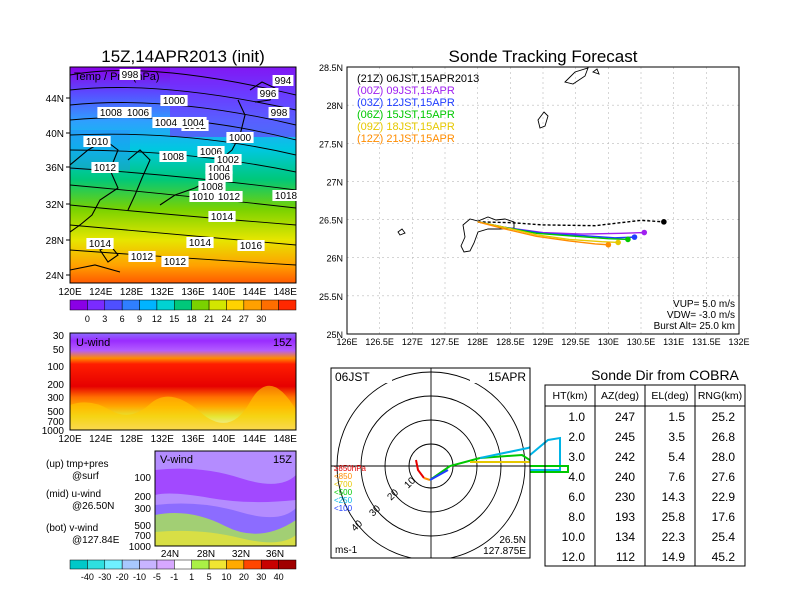 This screenshot has height=612, width=792. I want to click on uwind-pressure-label: 50, so click(59, 350).